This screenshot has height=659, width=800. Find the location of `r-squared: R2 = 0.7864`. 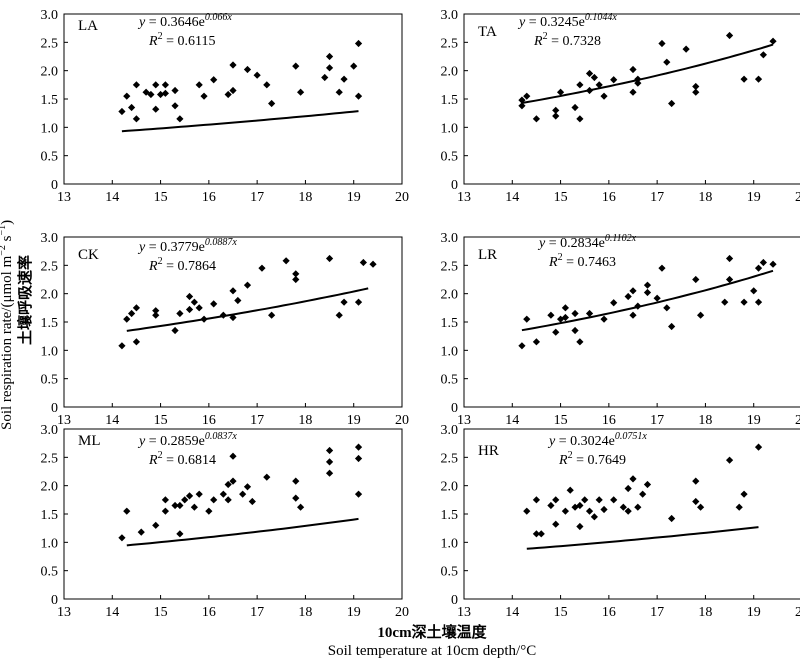

r-squared: R2 = 0.7864 is located at coordinates (182, 265).